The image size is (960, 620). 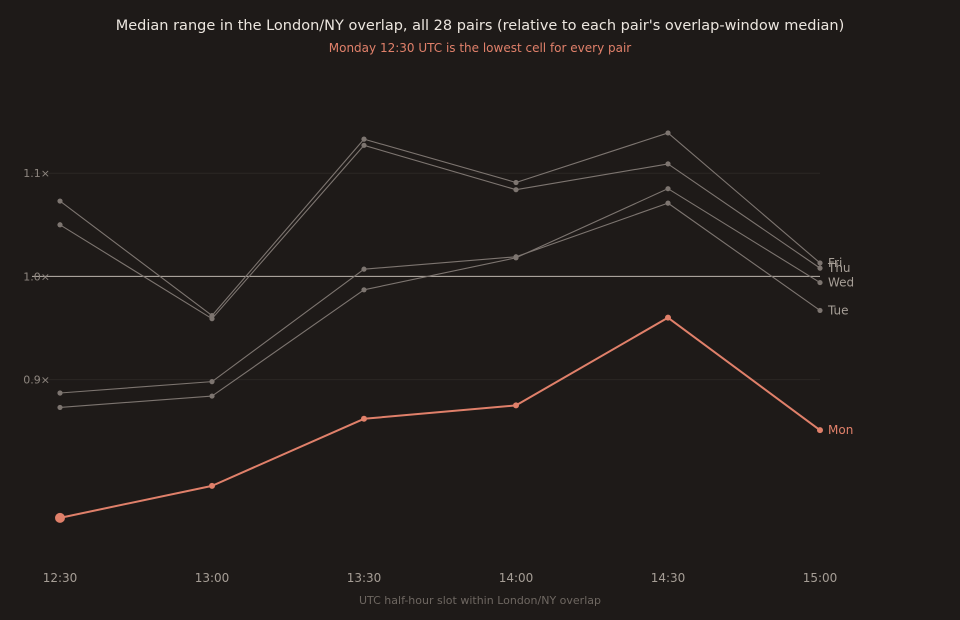 I want to click on x-tick-label-3: 14:00, so click(x=516, y=578).